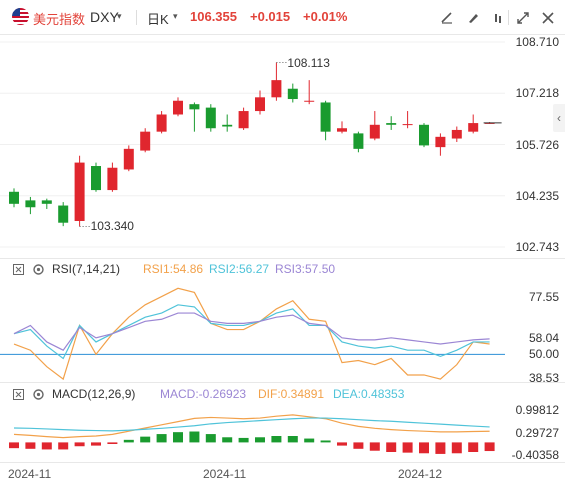 Image resolution: width=565 pixels, height=486 pixels. I want to click on collapse-sidebar-icon: ‹, so click(559, 118).